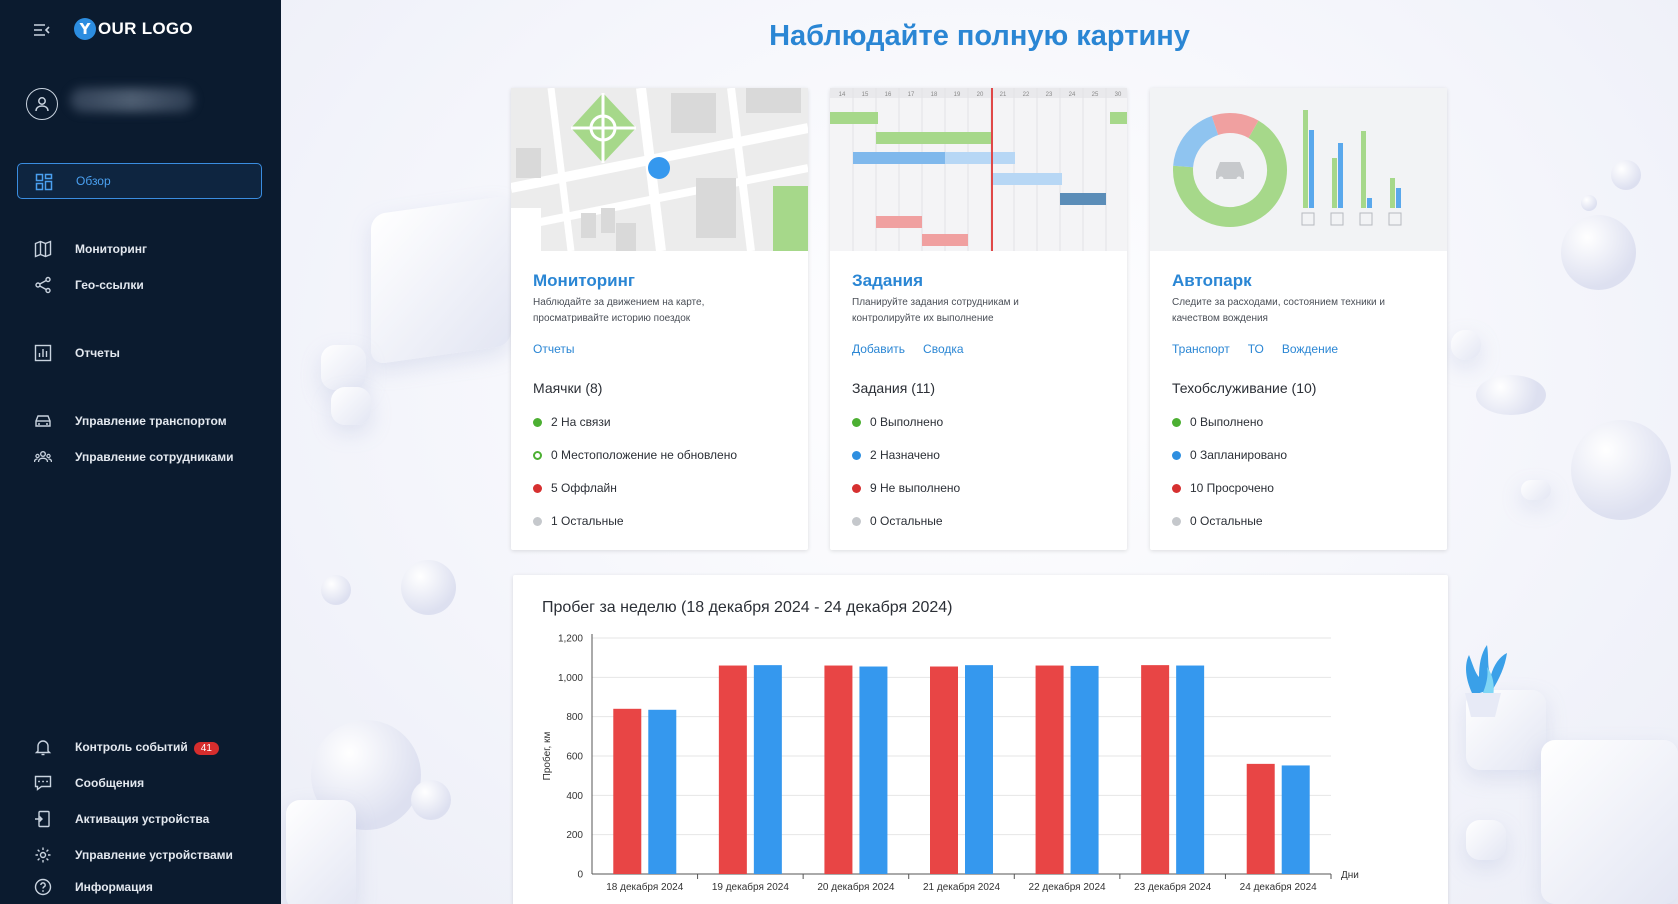 This screenshot has width=1678, height=904. I want to click on stat-row: 2 Назначено, so click(896, 455).